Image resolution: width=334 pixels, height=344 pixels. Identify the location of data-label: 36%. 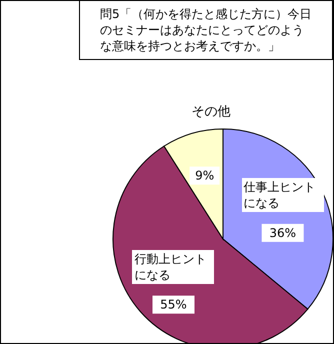
(282, 233).